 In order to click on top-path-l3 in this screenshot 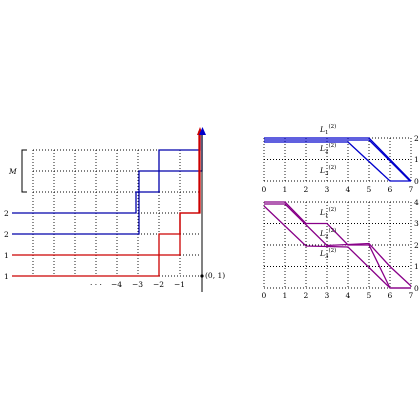, I will do `click(337, 161)`.